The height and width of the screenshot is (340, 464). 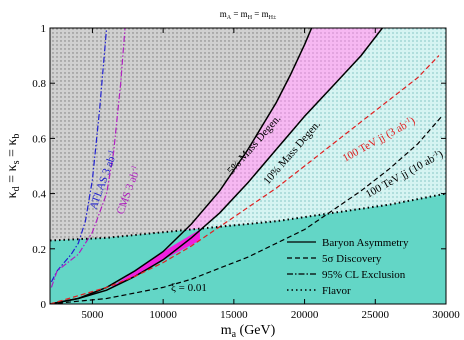 What do you see at coordinates (234, 315) in the screenshot?
I see `x-tick-label: 15000` at bounding box center [234, 315].